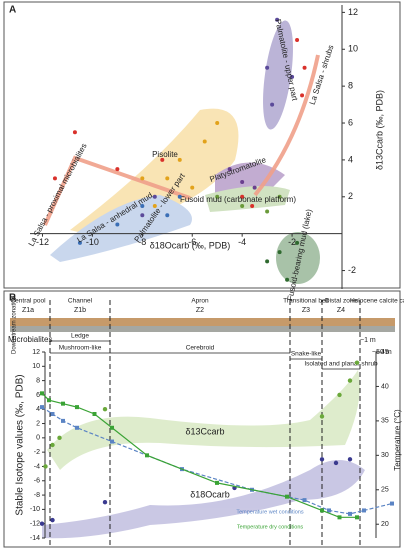 The width and height of the screenshot is (404, 550). What do you see at coordinates (341, 310) in the screenshot?
I see `zone-code: Z4` at bounding box center [341, 310].